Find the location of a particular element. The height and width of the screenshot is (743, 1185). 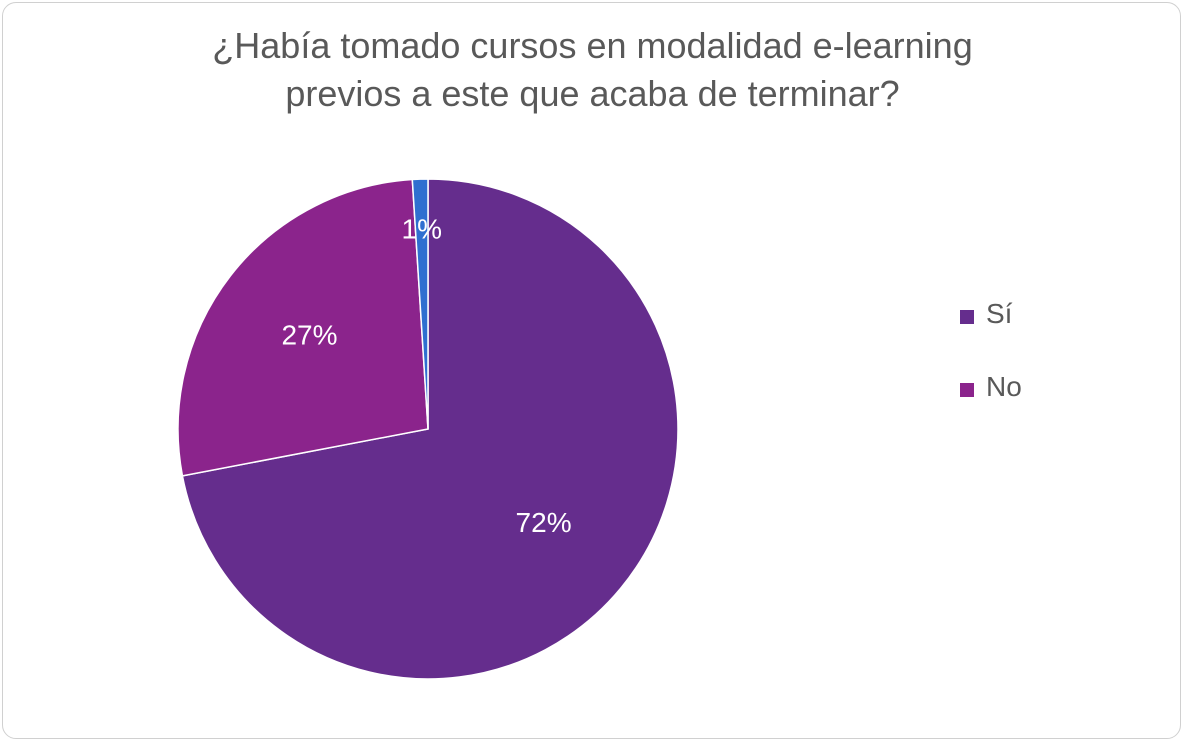

legend-label-no: No is located at coordinates (1004, 386).